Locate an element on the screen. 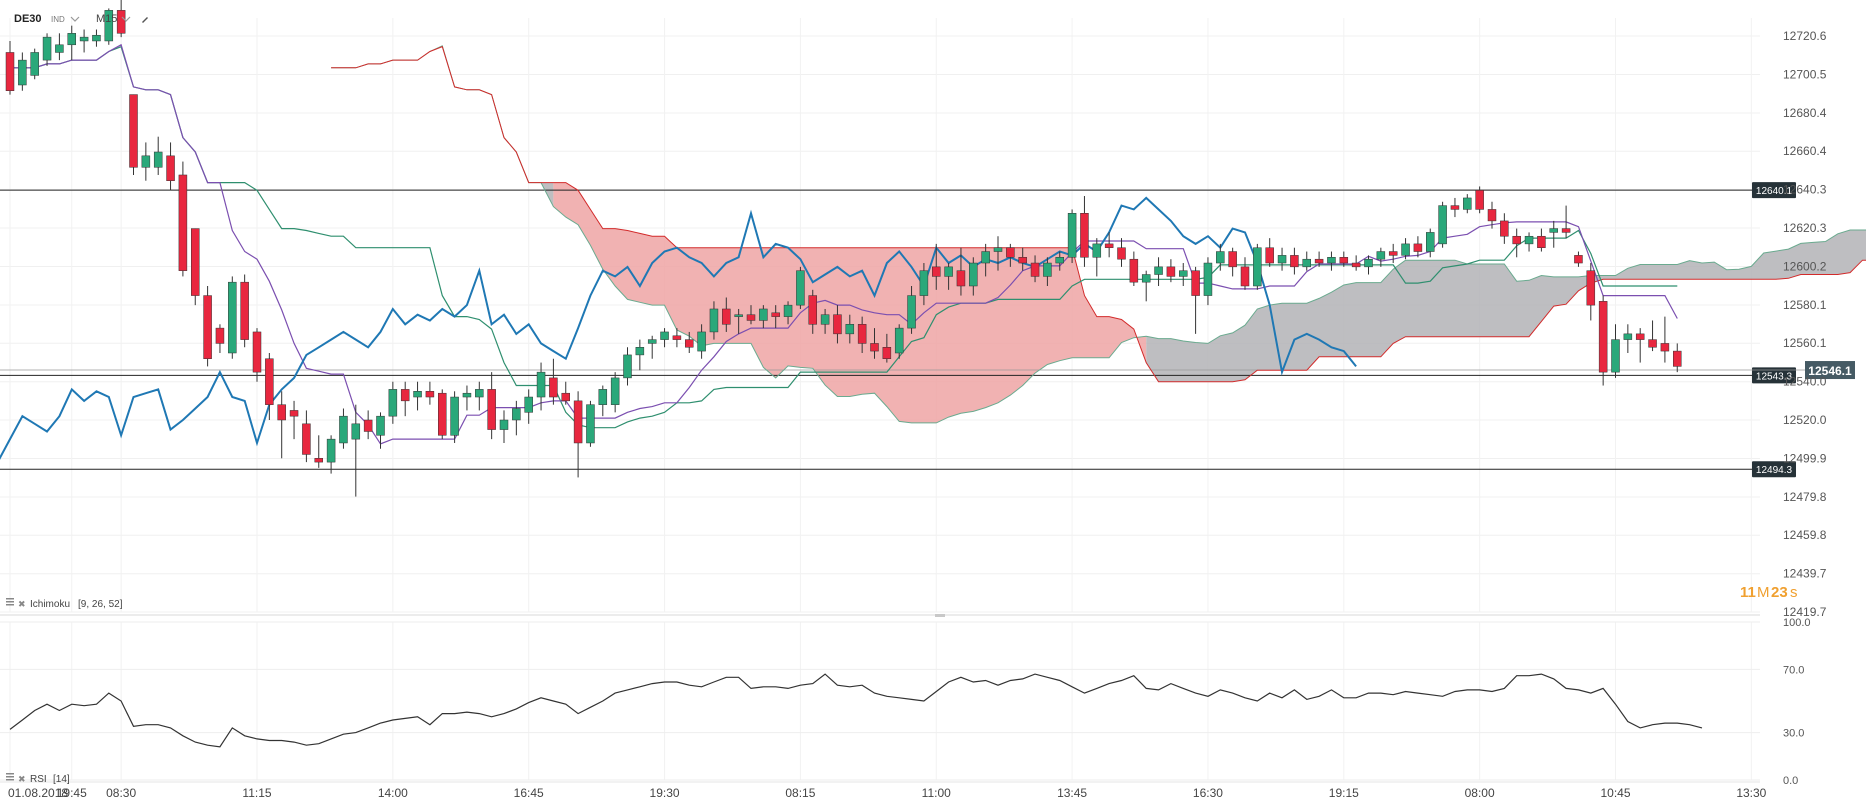  ichimoku-params: [9, 26, 52] is located at coordinates (100, 604).